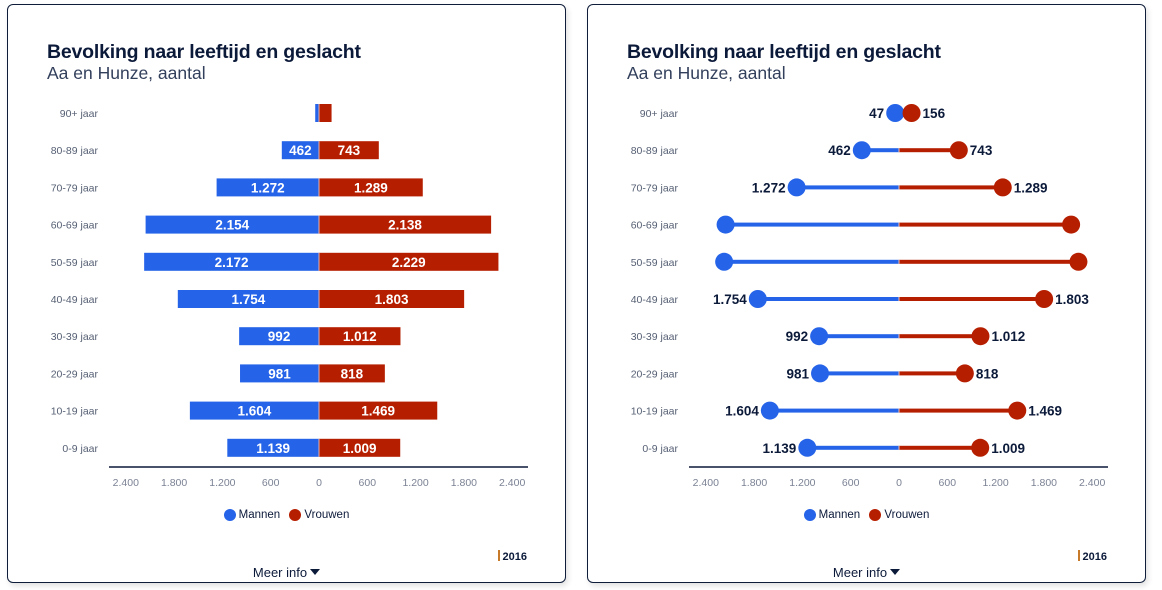 This screenshot has height=590, width=1162. Describe the element at coordinates (797, 373) in the screenshot. I see `dot-label-mannen: 981` at that location.